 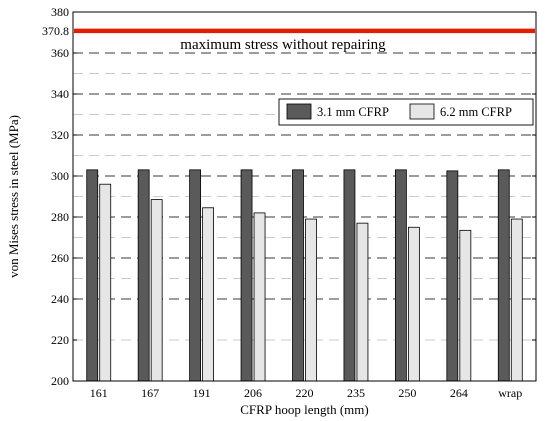 I want to click on y-tick-label: 320, so click(x=60, y=135).